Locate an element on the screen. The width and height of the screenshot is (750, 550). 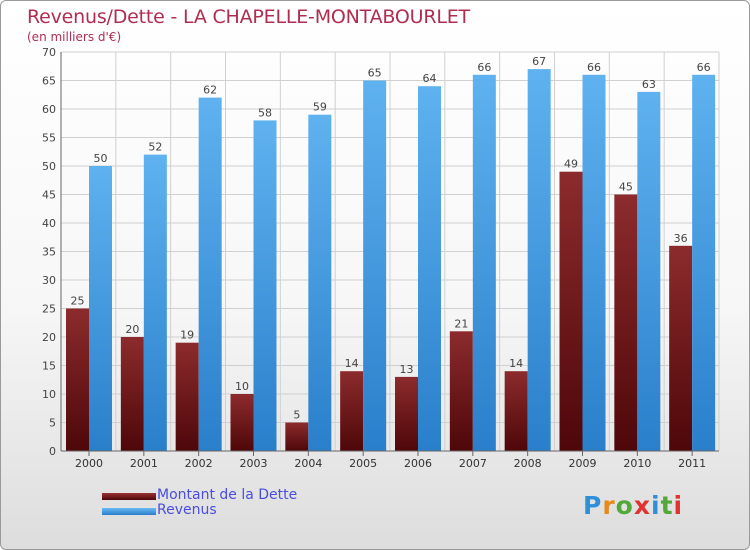
revenue-value-label: 62 is located at coordinates (210, 90).